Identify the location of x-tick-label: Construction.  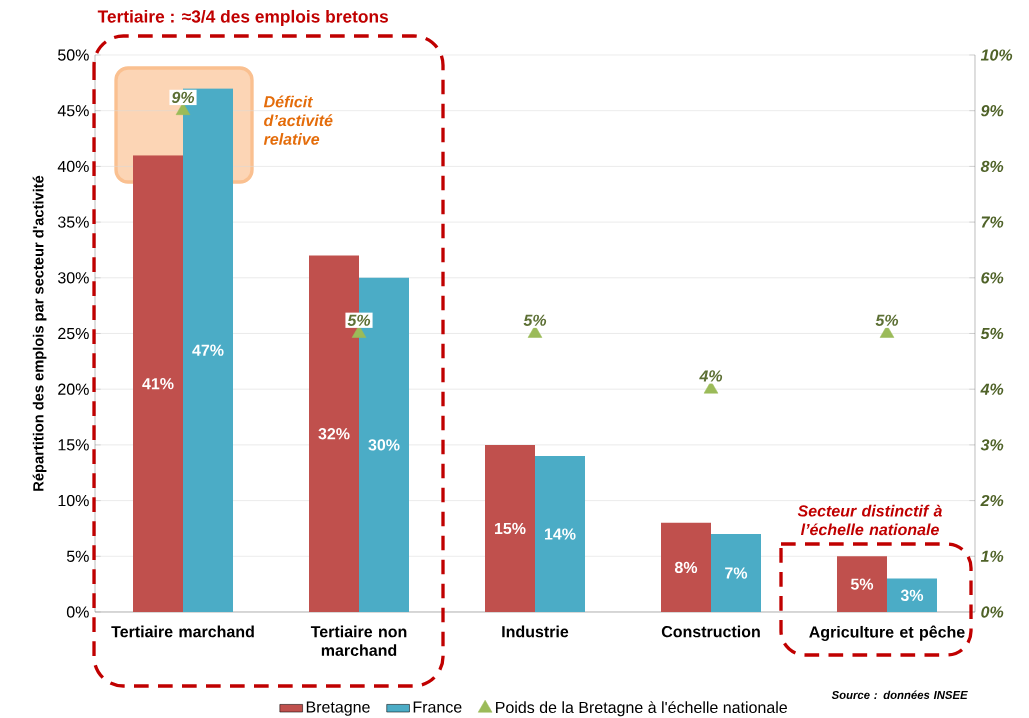
(710, 631).